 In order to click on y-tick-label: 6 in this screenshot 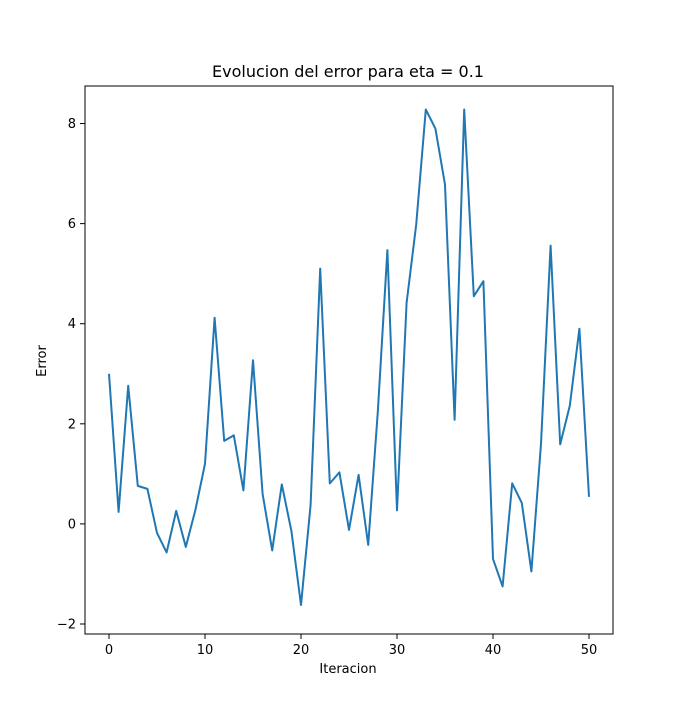, I will do `click(72, 224)`.